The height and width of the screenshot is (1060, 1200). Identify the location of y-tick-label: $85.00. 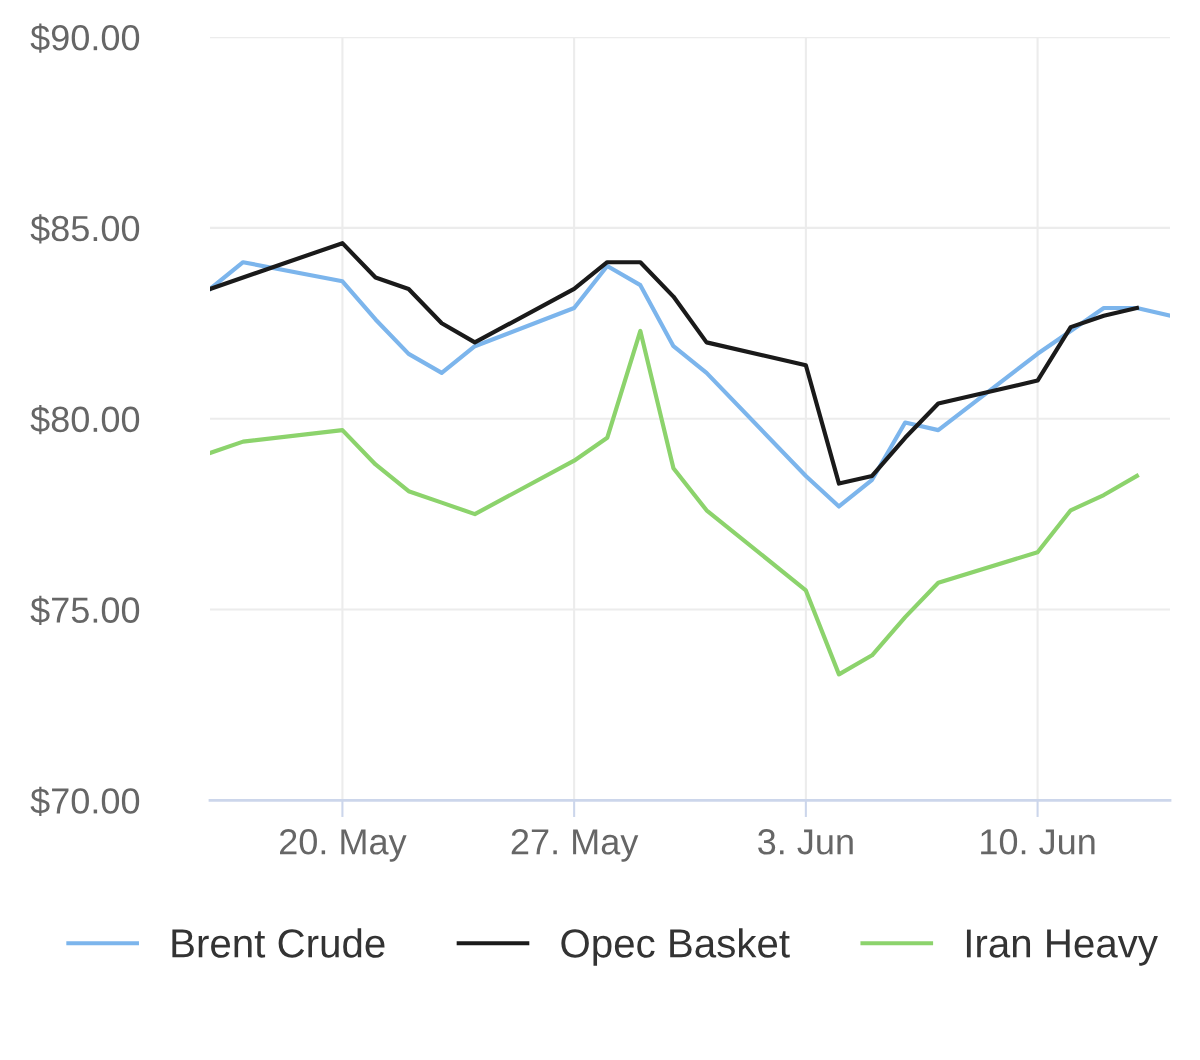
(85, 229).